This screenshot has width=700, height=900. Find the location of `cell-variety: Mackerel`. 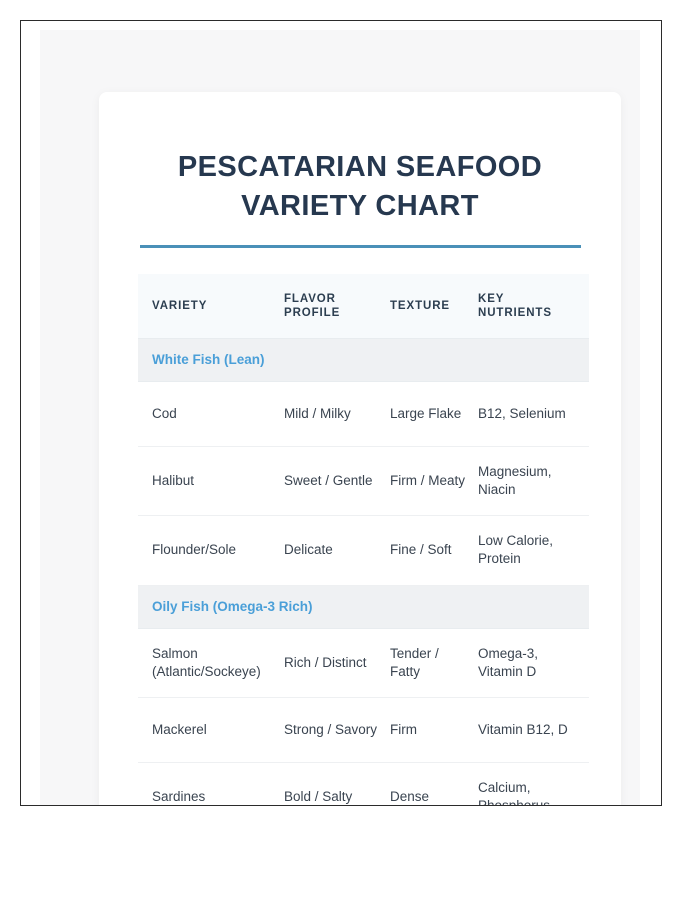

cell-variety: Mackerel is located at coordinates (211, 730).